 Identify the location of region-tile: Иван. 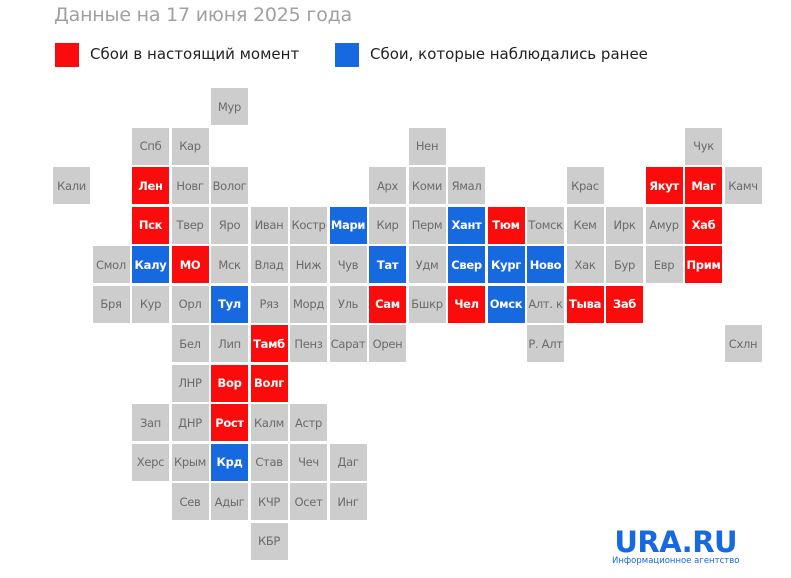
(269, 225).